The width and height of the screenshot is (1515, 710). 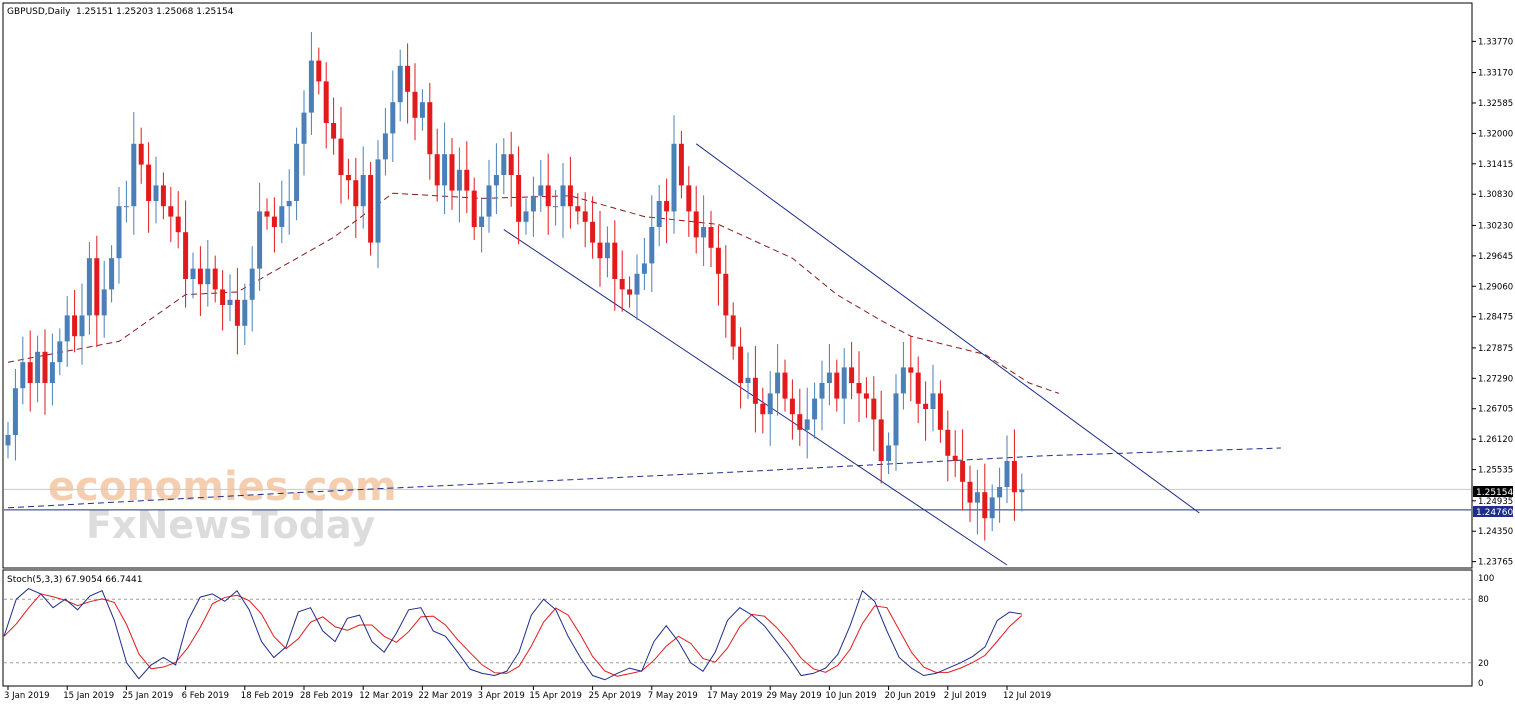 What do you see at coordinates (445, 696) in the screenshot?
I see `time-tick-label: 22 Mar 2019` at bounding box center [445, 696].